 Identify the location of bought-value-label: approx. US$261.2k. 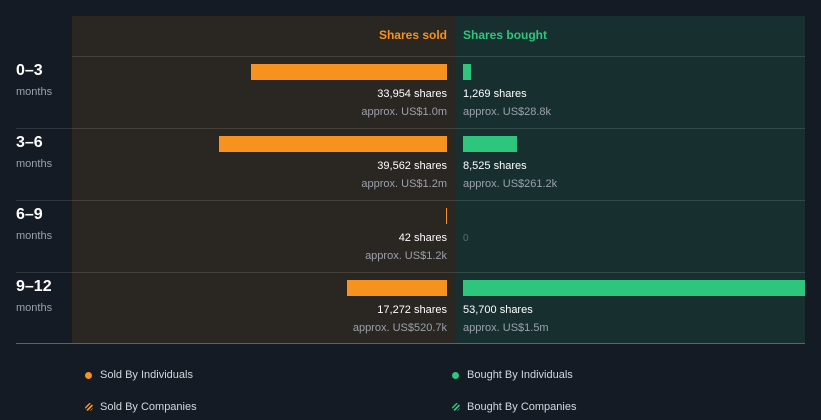
(510, 184).